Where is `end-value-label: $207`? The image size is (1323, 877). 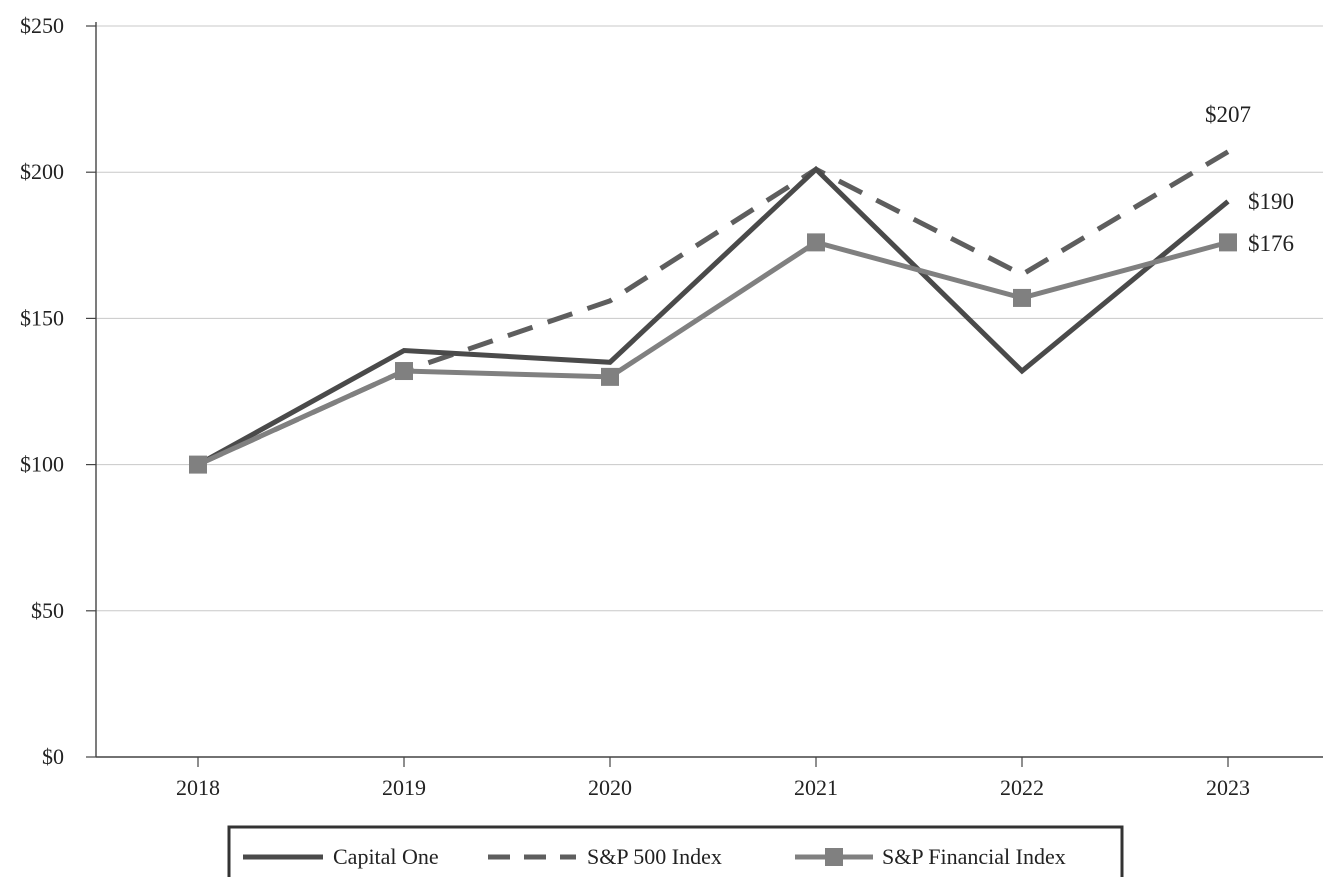 end-value-label: $207 is located at coordinates (1228, 114).